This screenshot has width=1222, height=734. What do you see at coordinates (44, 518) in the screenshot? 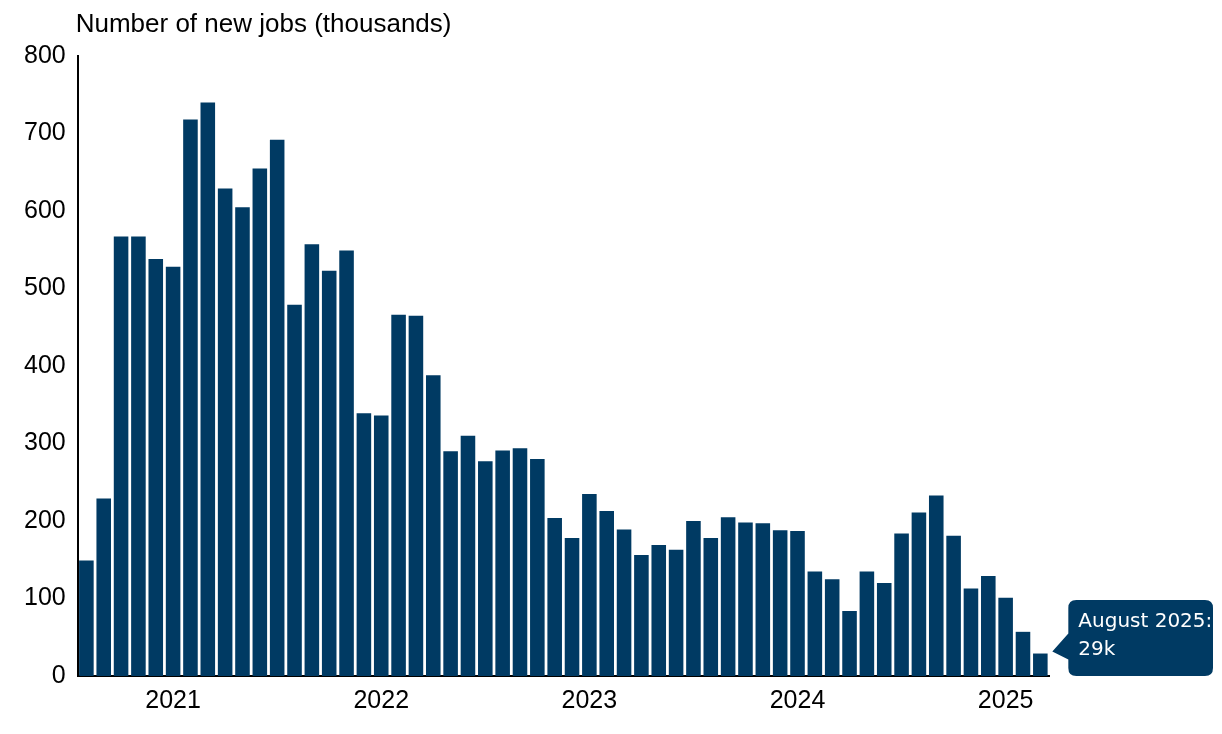
I see `y-tick-label: 200` at bounding box center [44, 518].